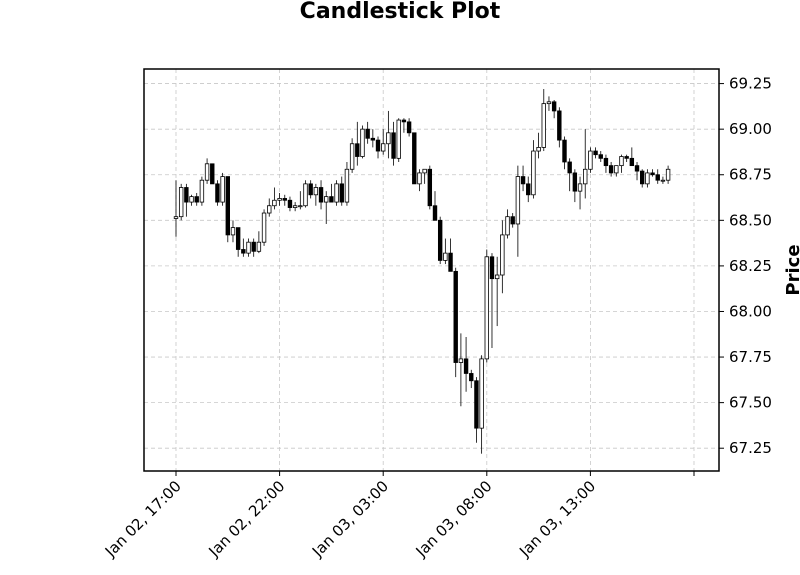 This screenshot has height=575, width=800. I want to click on x-tick-label: Jan 03, 13:00, so click(557, 519).